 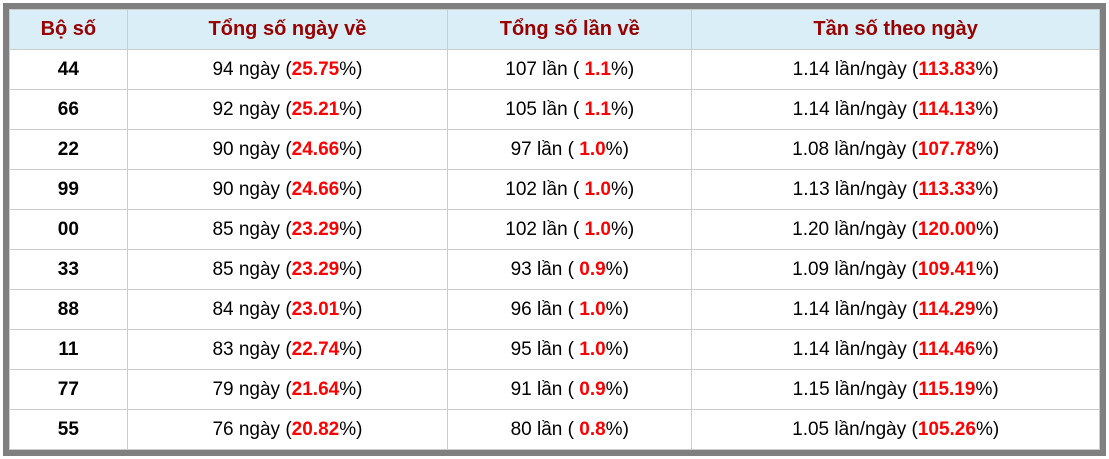 I want to click on frequency-percent: 105.26, so click(x=946, y=429).